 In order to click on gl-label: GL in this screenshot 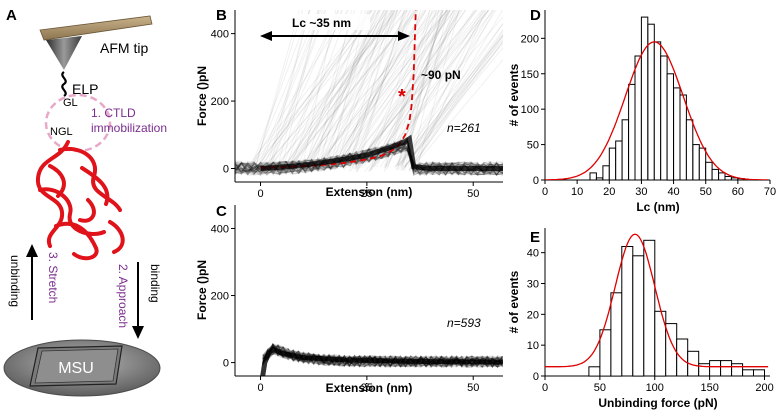, I will do `click(70, 103)`.